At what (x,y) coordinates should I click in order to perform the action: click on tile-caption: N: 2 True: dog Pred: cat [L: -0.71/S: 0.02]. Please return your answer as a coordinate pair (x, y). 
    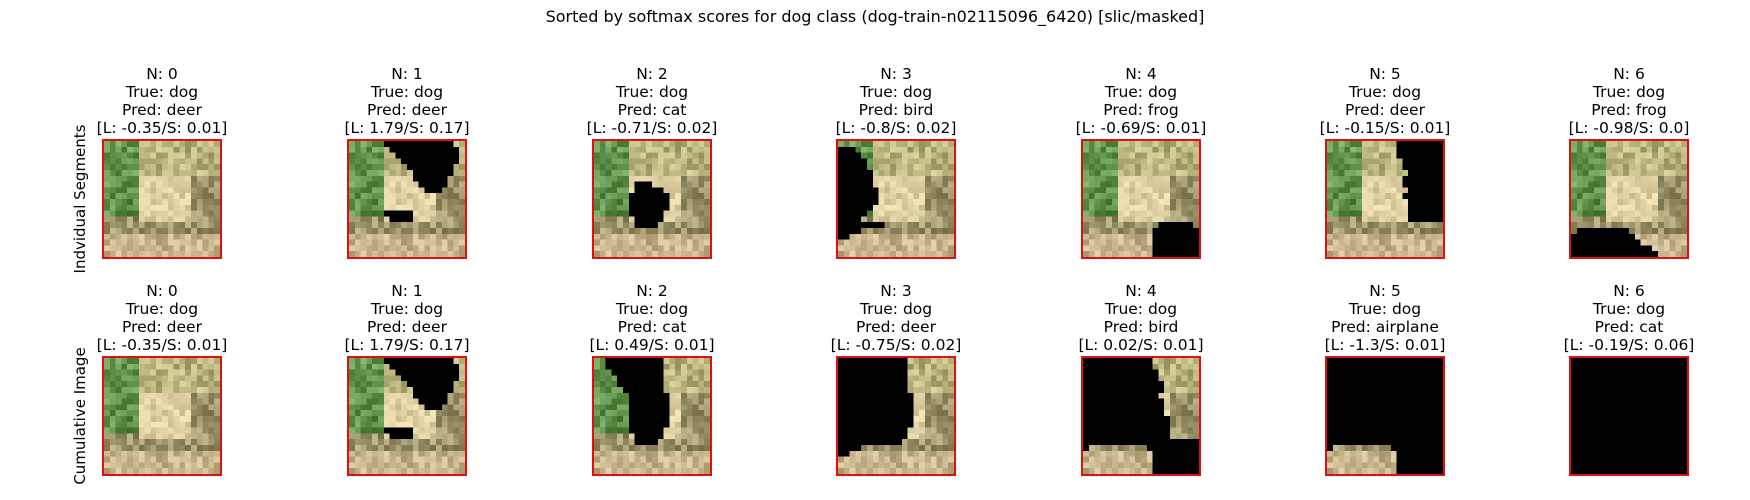
    Looking at the image, I should click on (652, 100).